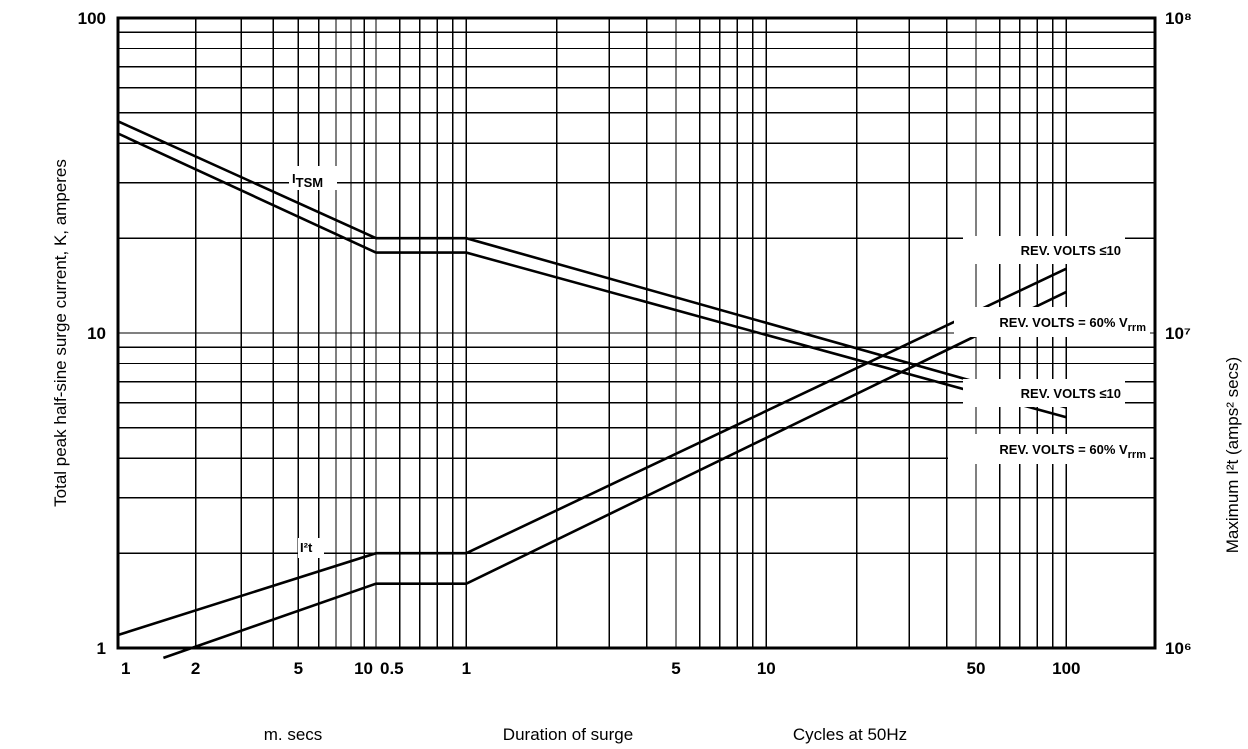  What do you see at coordinates (307, 180) in the screenshot?
I see `svg-text: ITSM` at bounding box center [307, 180].